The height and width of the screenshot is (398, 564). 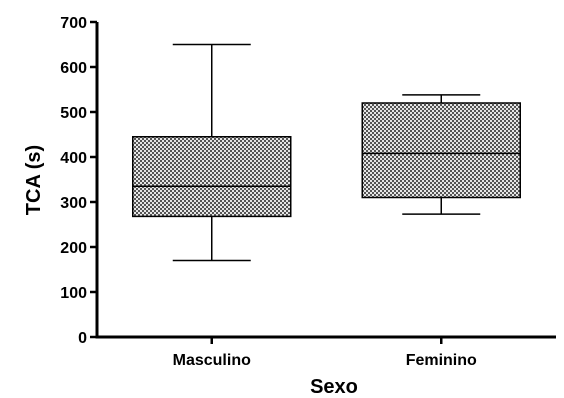 What do you see at coordinates (73, 293) in the screenshot?
I see `y-tick-label: 100` at bounding box center [73, 293].